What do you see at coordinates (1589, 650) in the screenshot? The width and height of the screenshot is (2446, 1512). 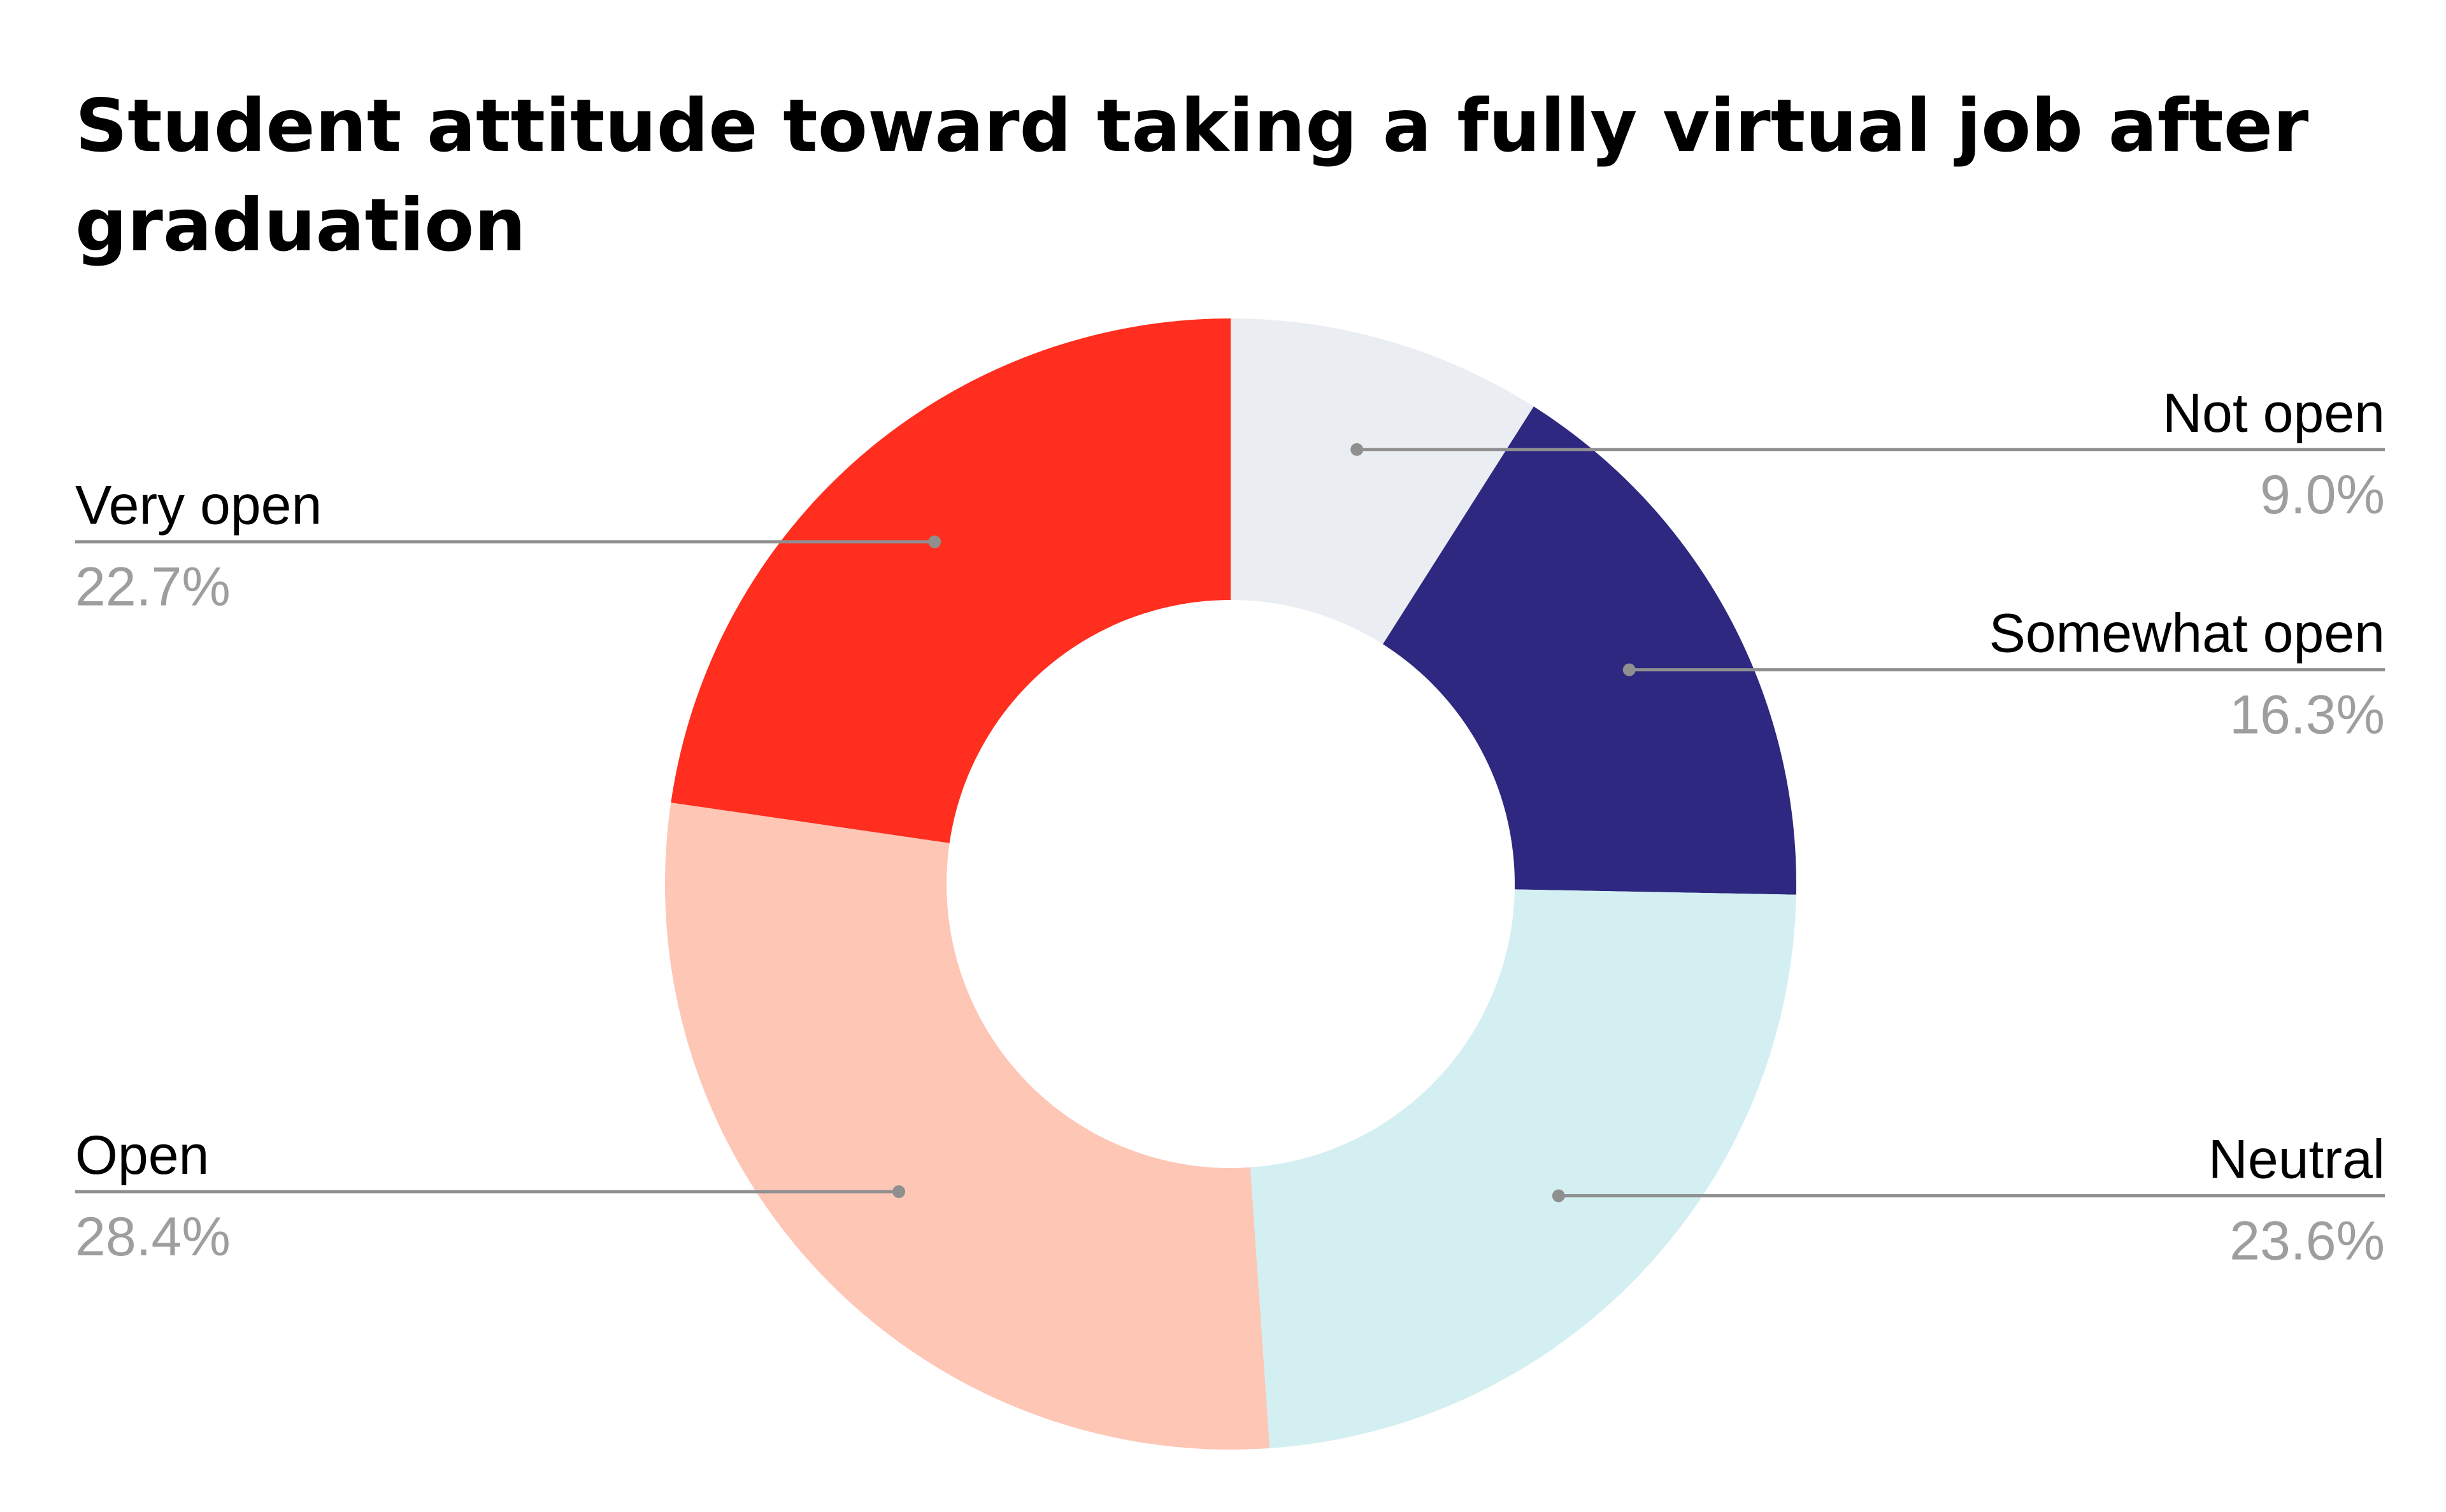 I see `slice-somewhat-open` at bounding box center [1589, 650].